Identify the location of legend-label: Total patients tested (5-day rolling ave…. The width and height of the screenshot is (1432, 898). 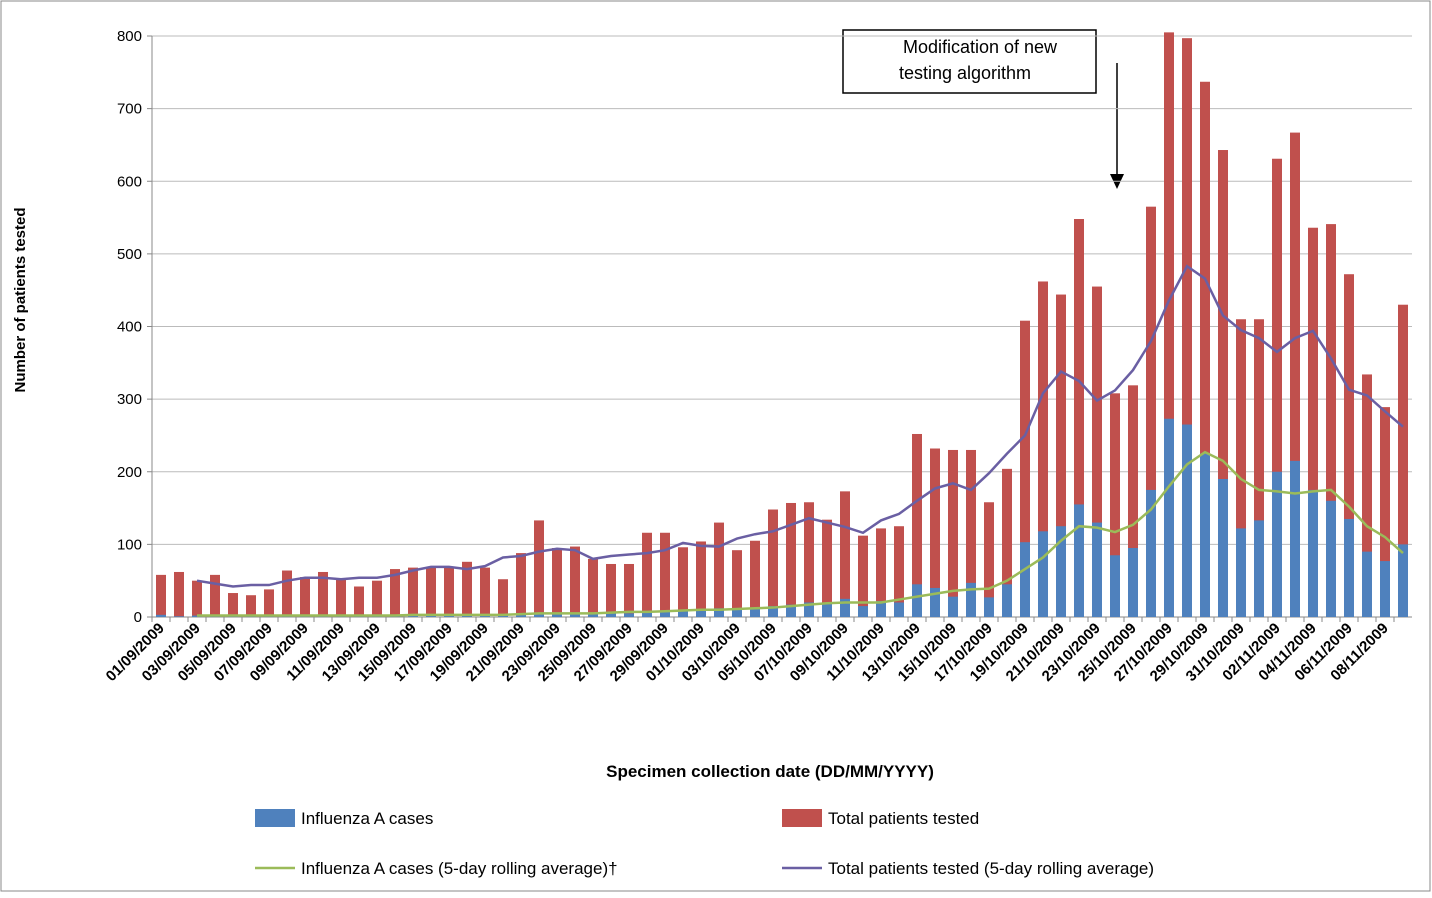
(991, 868).